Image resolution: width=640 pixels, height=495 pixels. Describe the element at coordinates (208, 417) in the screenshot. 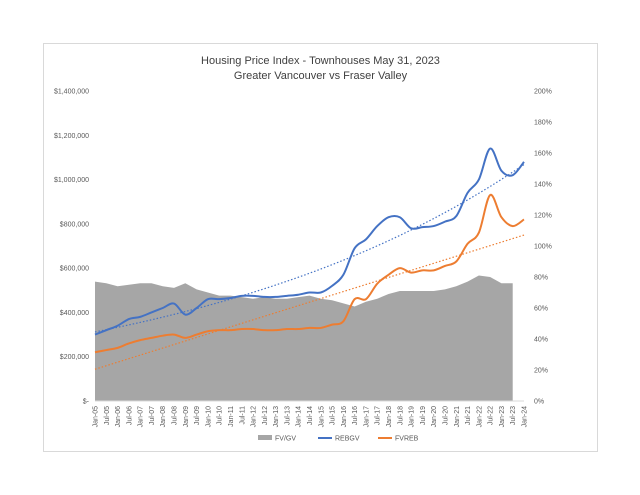

I see `x-tick-label: Jan-10` at that location.